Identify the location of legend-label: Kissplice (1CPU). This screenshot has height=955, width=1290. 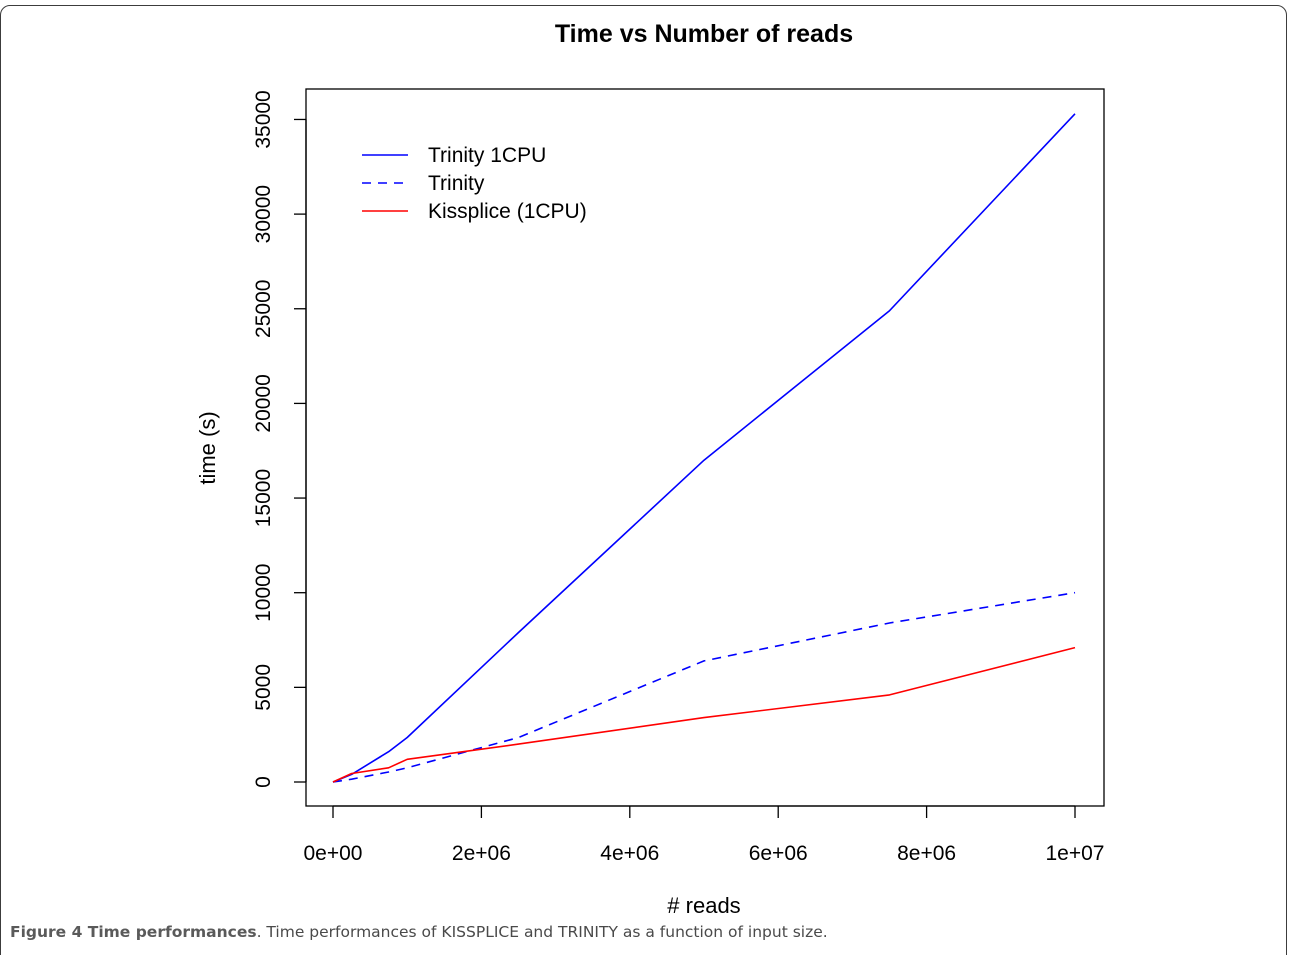
(507, 211).